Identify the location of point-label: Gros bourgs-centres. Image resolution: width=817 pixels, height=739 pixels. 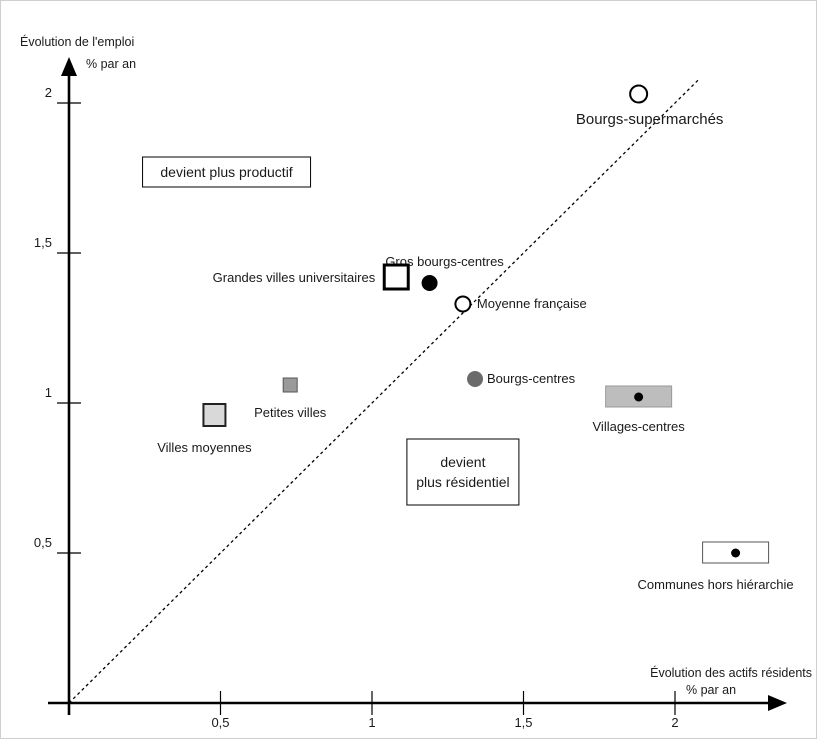
(444, 261).